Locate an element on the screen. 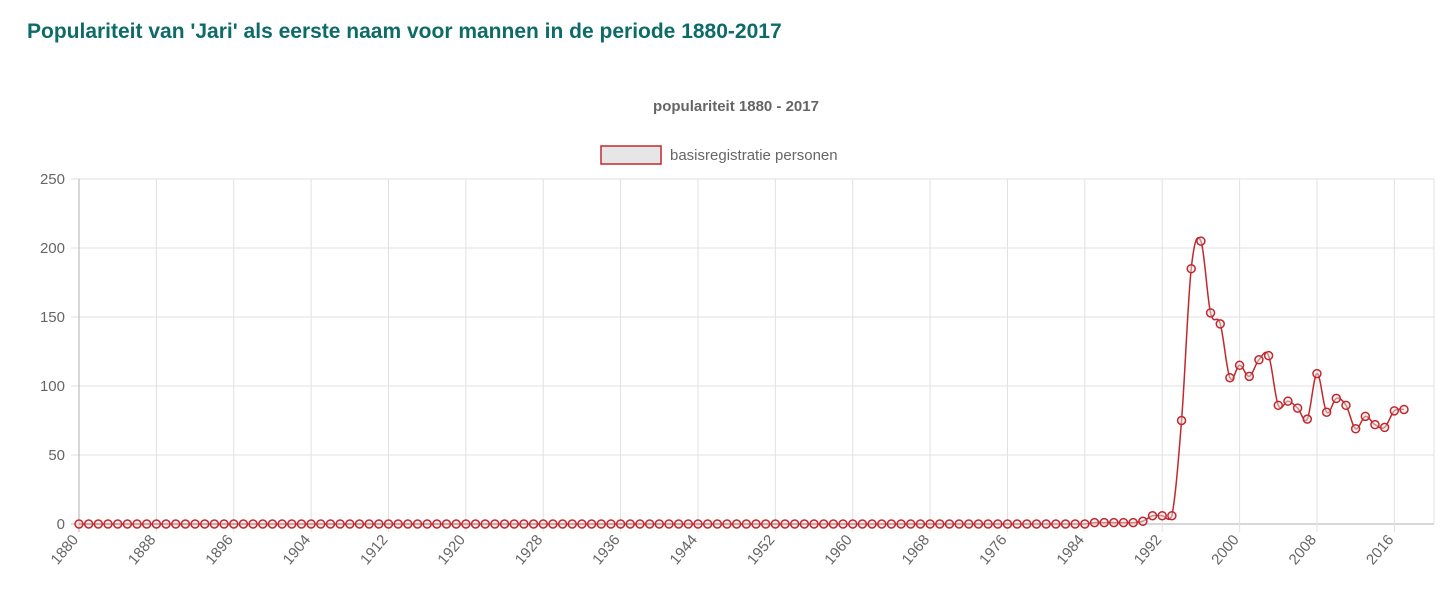  legend-label: basisregistratie personen is located at coordinates (754, 155).